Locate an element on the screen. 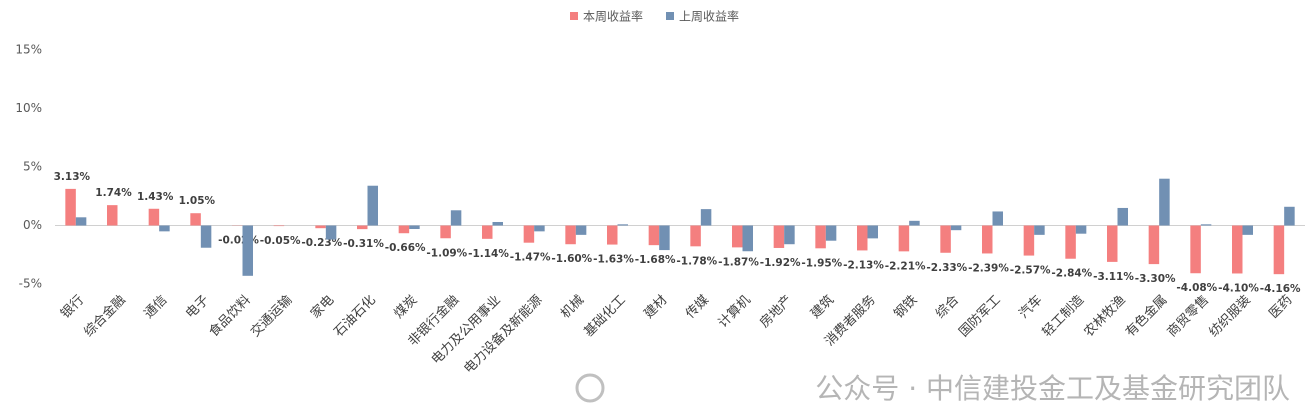  x-tick-label: 机械 is located at coordinates (572, 307).